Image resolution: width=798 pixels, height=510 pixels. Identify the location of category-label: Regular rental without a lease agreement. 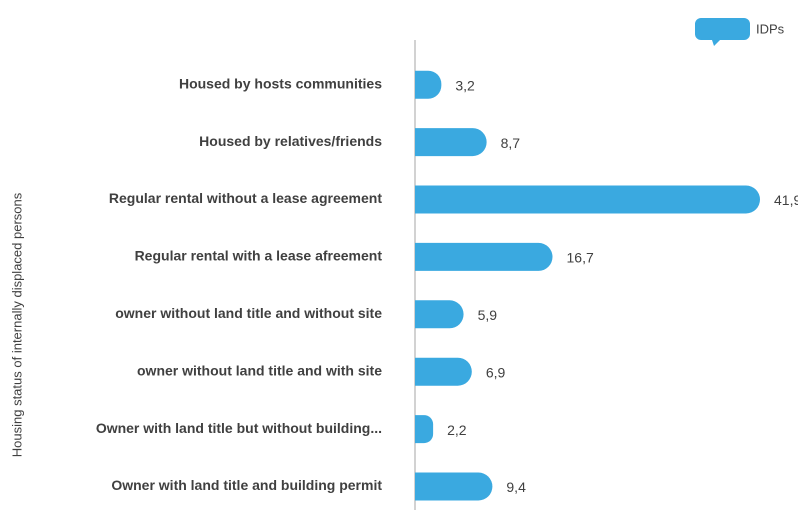
(245, 198).